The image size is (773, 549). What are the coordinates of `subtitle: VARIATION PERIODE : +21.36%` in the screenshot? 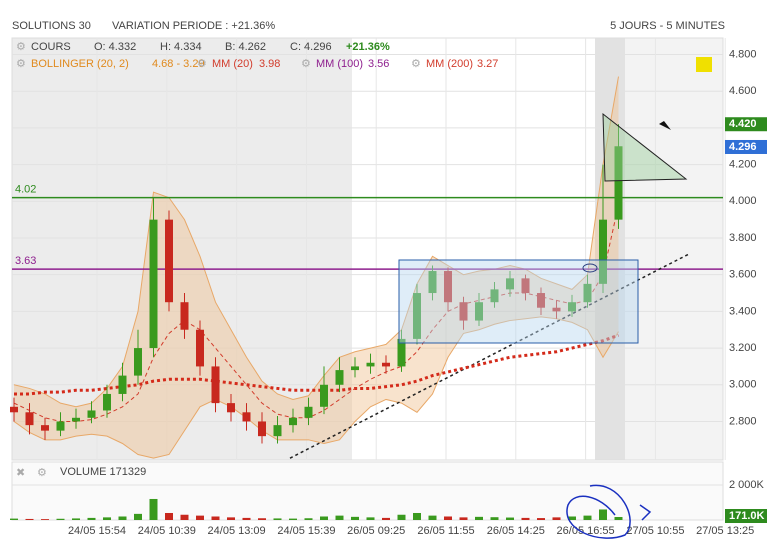 It's located at (193, 26).